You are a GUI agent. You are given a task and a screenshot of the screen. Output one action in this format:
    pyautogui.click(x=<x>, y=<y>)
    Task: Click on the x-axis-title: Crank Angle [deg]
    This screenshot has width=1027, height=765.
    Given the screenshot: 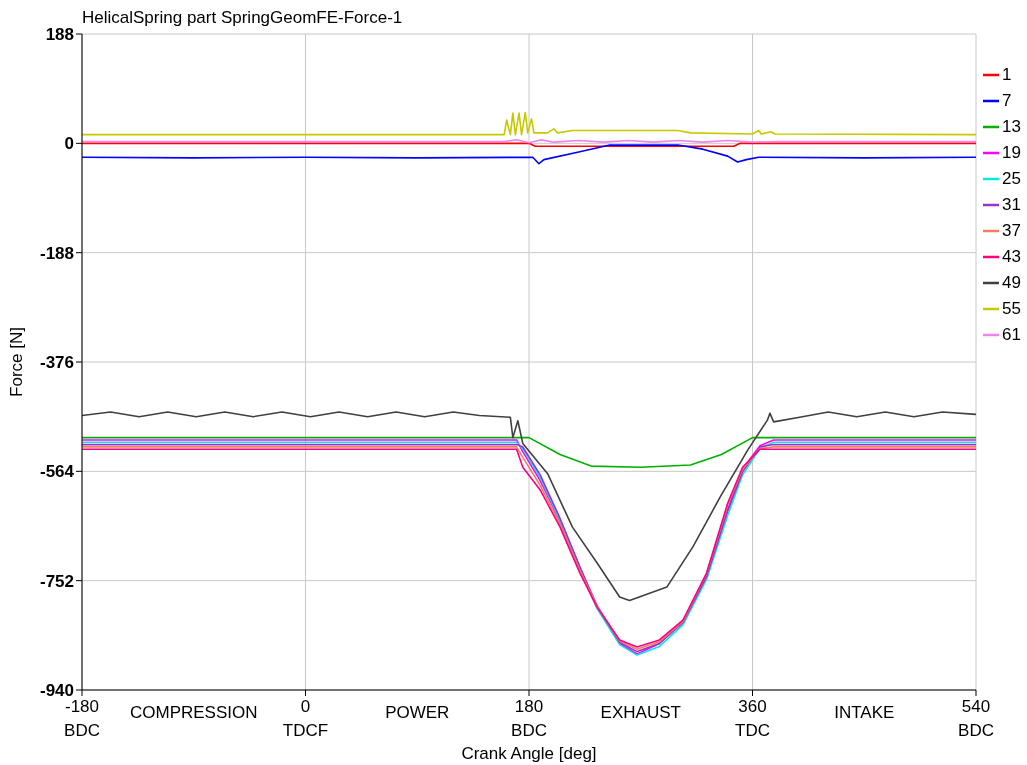 What is the action you would take?
    pyautogui.click(x=529, y=753)
    